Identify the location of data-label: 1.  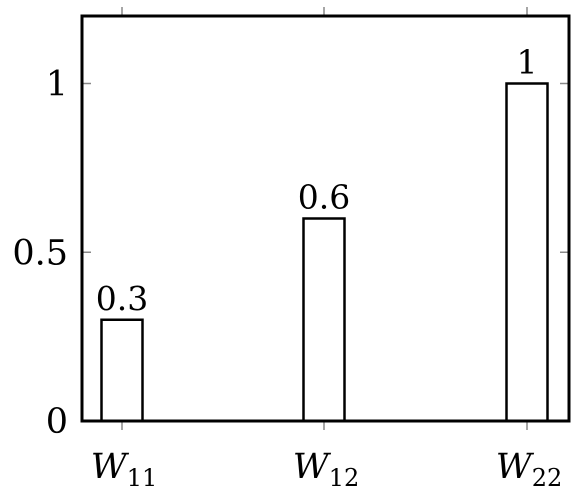
(527, 62).